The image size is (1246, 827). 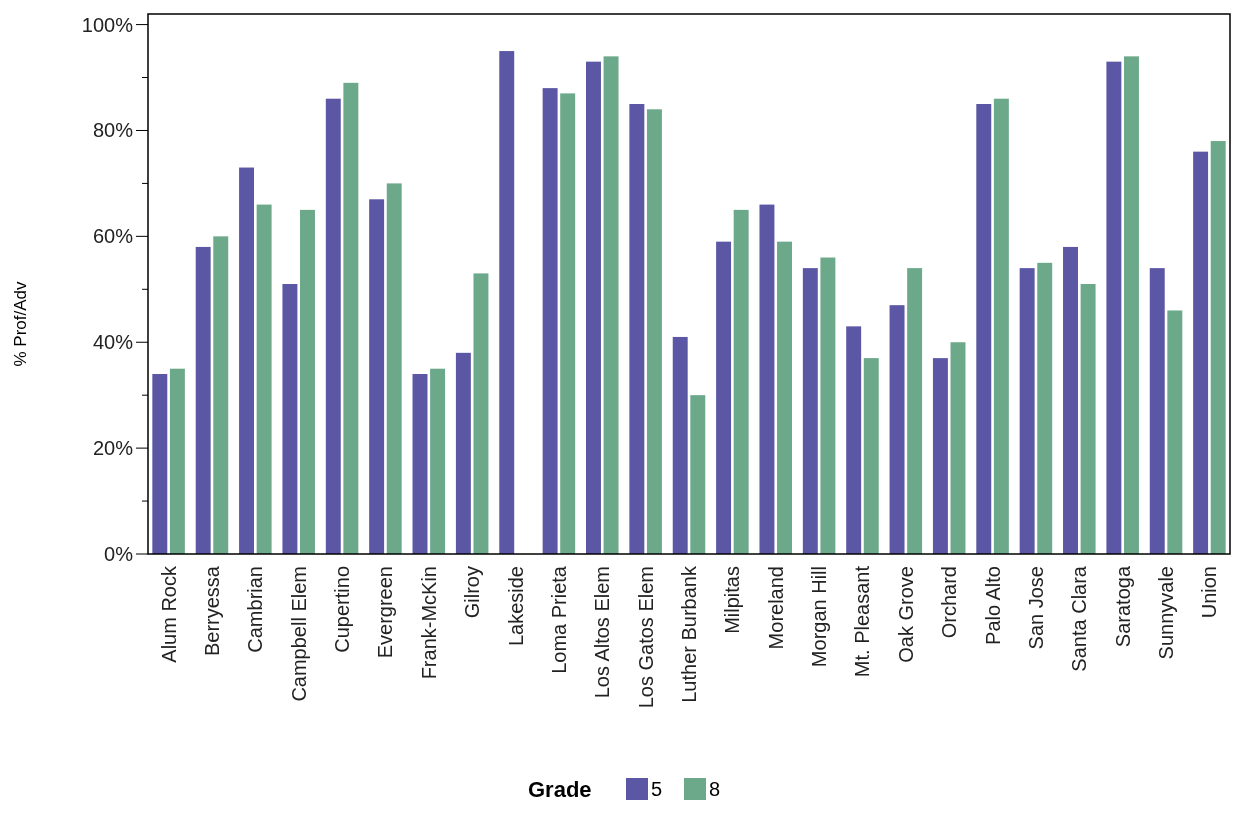 I want to click on x-tick-label: Lakeside, so click(x=515, y=606).